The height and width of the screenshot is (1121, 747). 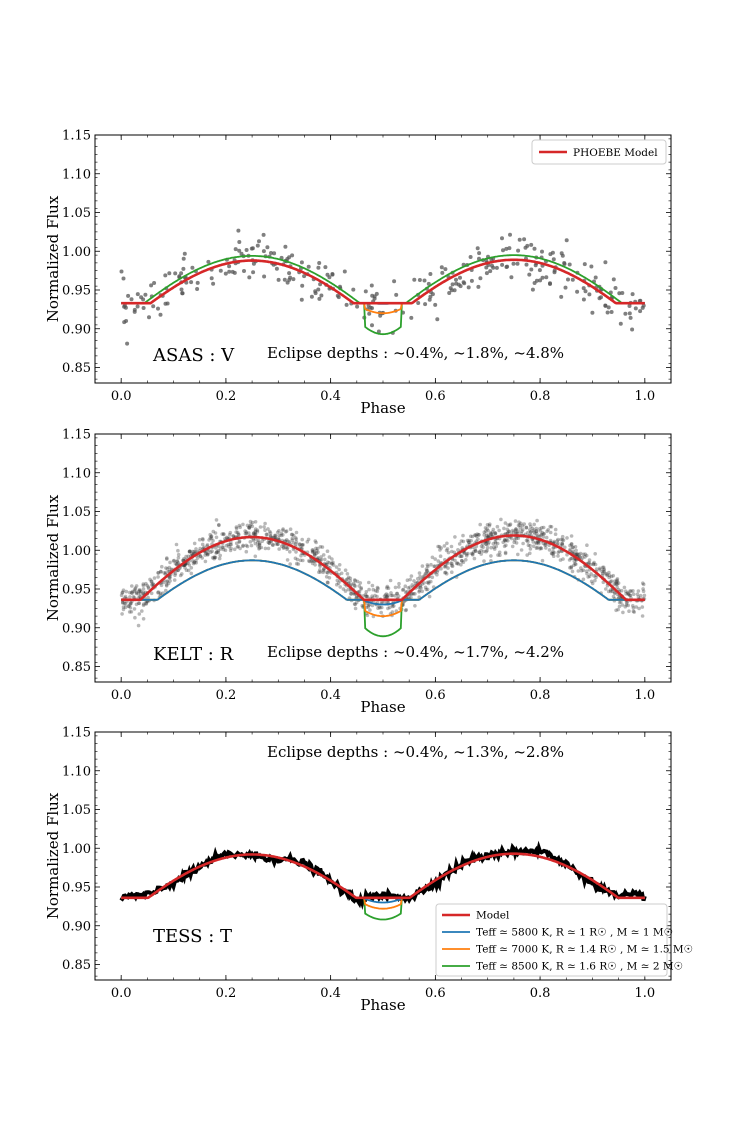 What do you see at coordinates (415, 752) in the screenshot?
I see `eclipse-depths-text: Eclipse depths : ~0.4%, ~1.3%, ~2.8%` at bounding box center [415, 752].